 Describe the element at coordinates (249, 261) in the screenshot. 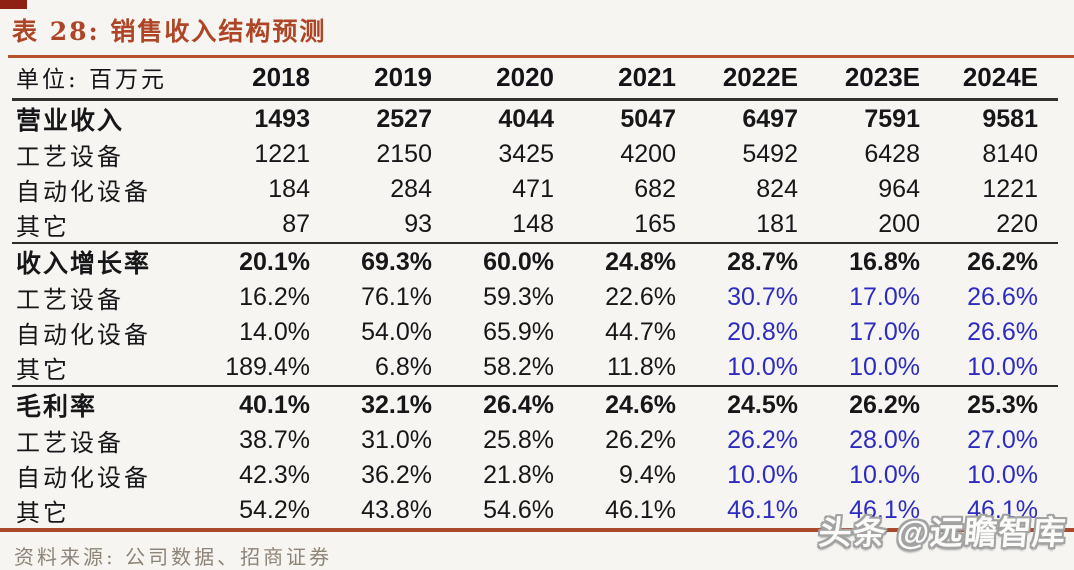

I see `cell-value: 20.1%` at that location.